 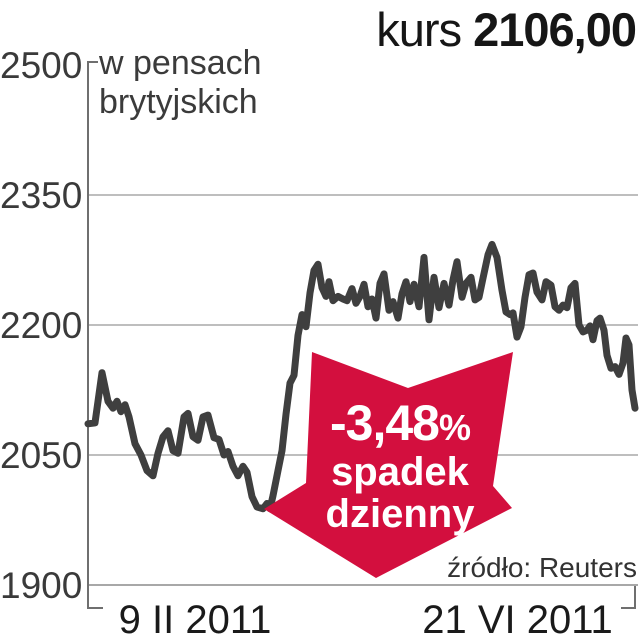 What do you see at coordinates (542, 567) in the screenshot?
I see `source-credit: źródło: Reuters` at bounding box center [542, 567].